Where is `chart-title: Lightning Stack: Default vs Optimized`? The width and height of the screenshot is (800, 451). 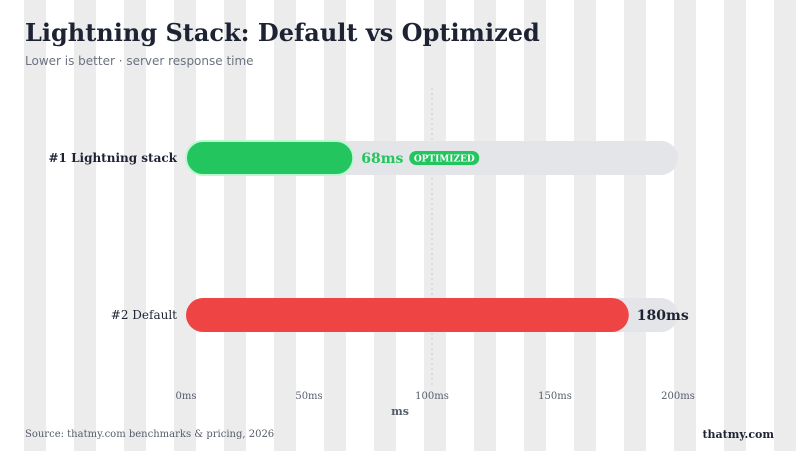 chart-title: Lightning Stack: Default vs Optimized is located at coordinates (282, 32).